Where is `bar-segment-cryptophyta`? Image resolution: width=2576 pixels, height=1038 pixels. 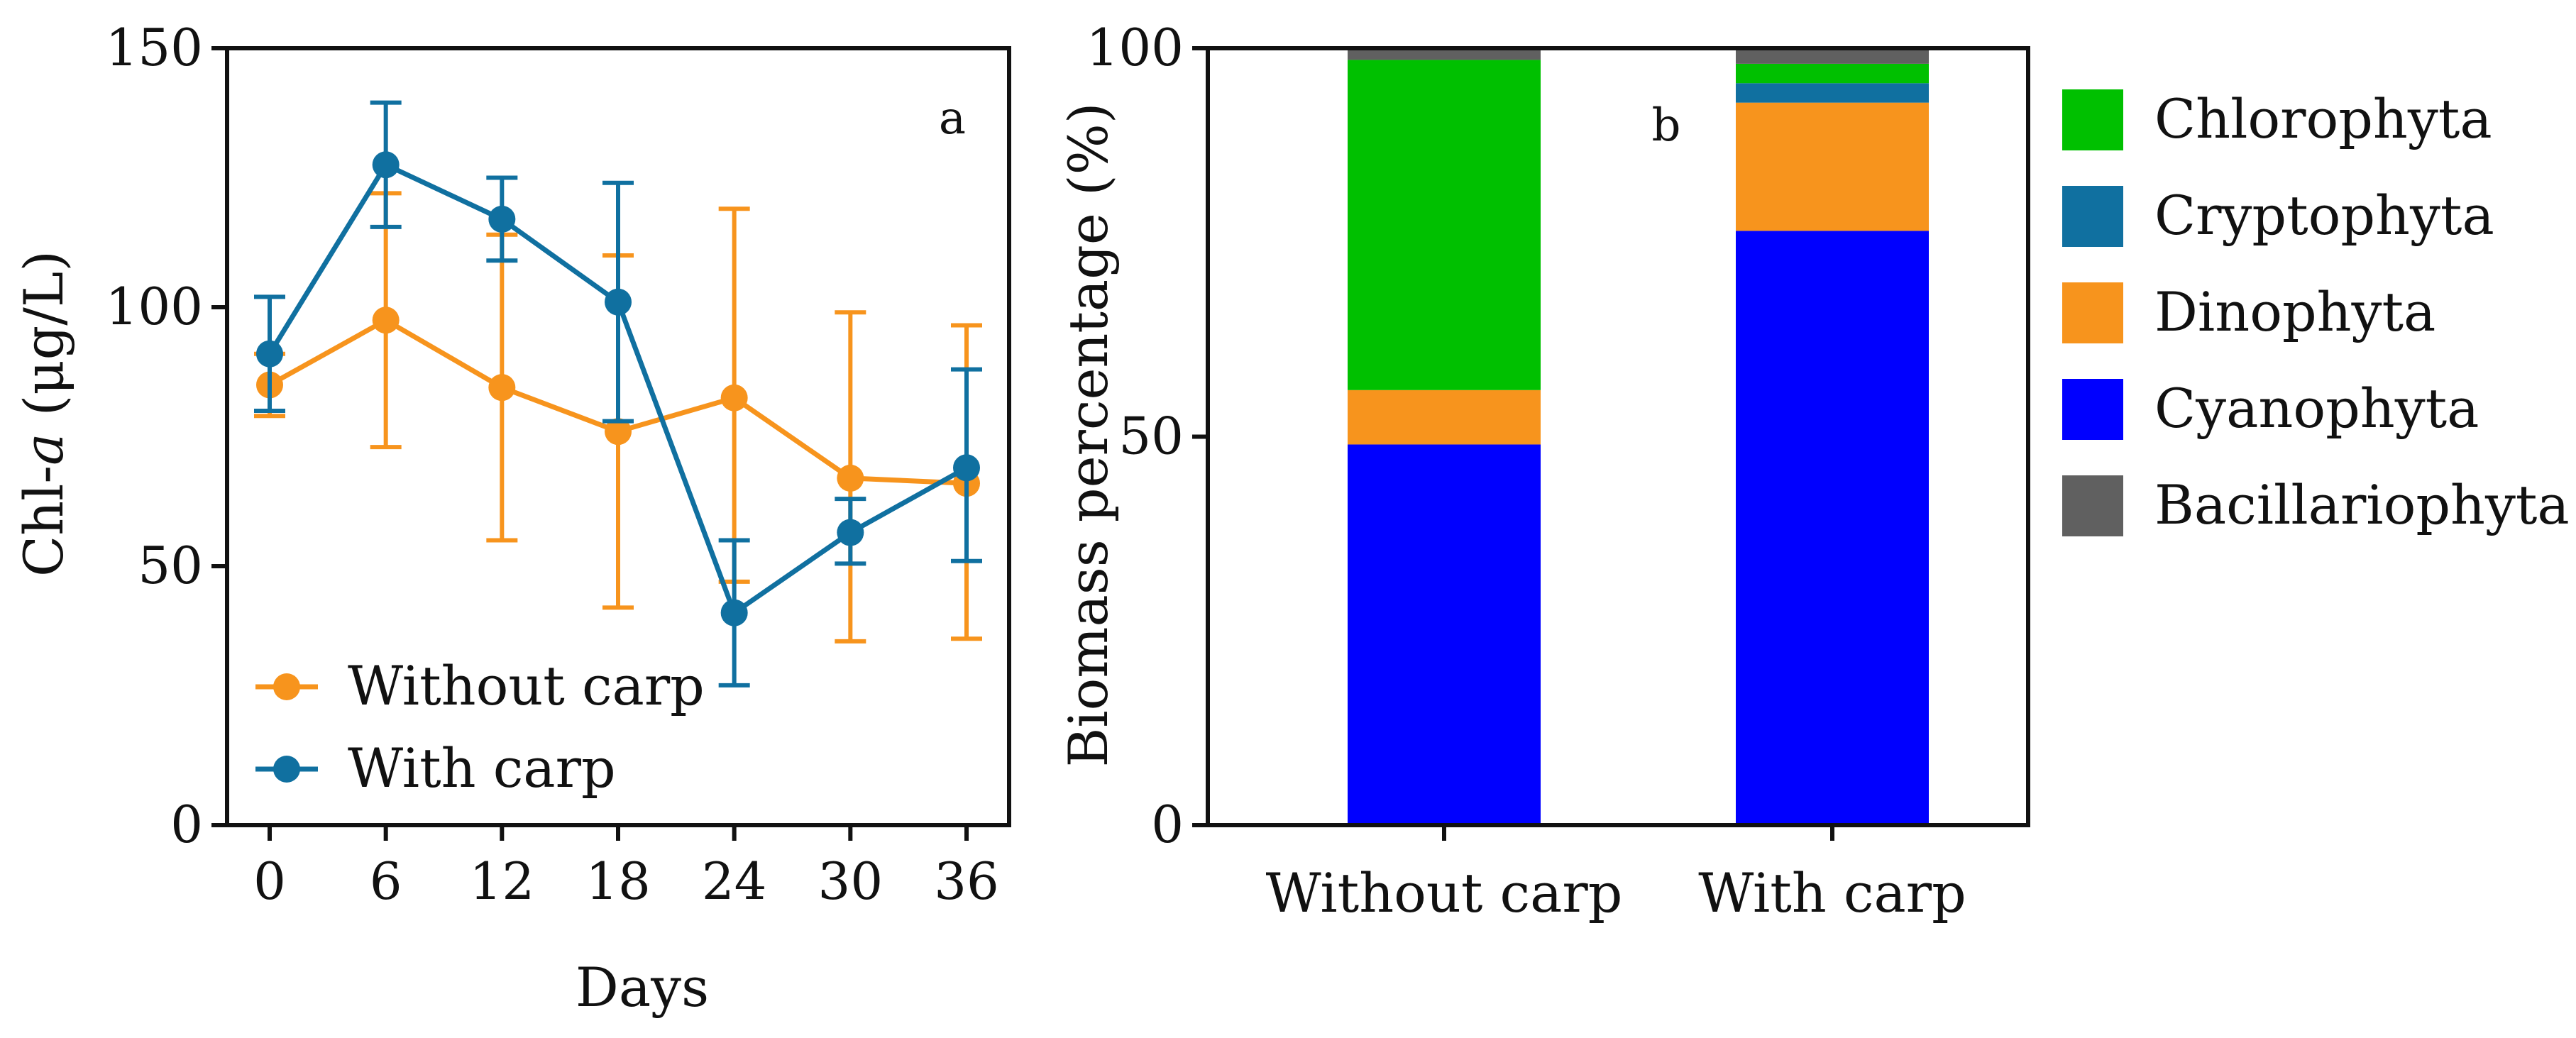 bar-segment-cryptophyta is located at coordinates (1832, 93).